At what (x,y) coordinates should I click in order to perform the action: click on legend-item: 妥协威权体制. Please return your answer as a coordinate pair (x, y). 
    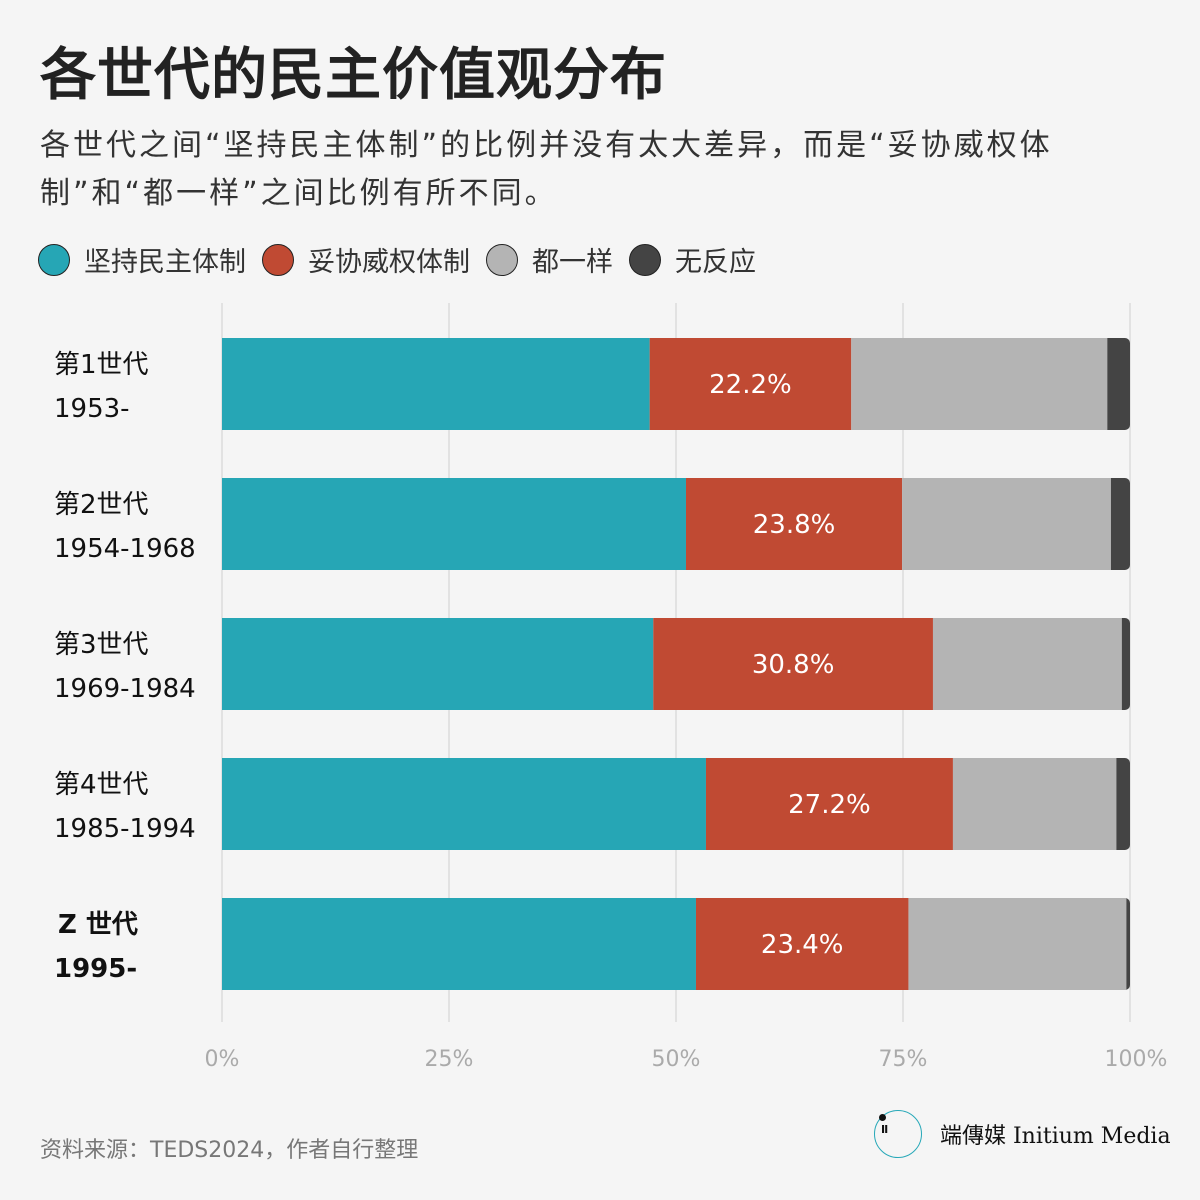
    Looking at the image, I should click on (366, 259).